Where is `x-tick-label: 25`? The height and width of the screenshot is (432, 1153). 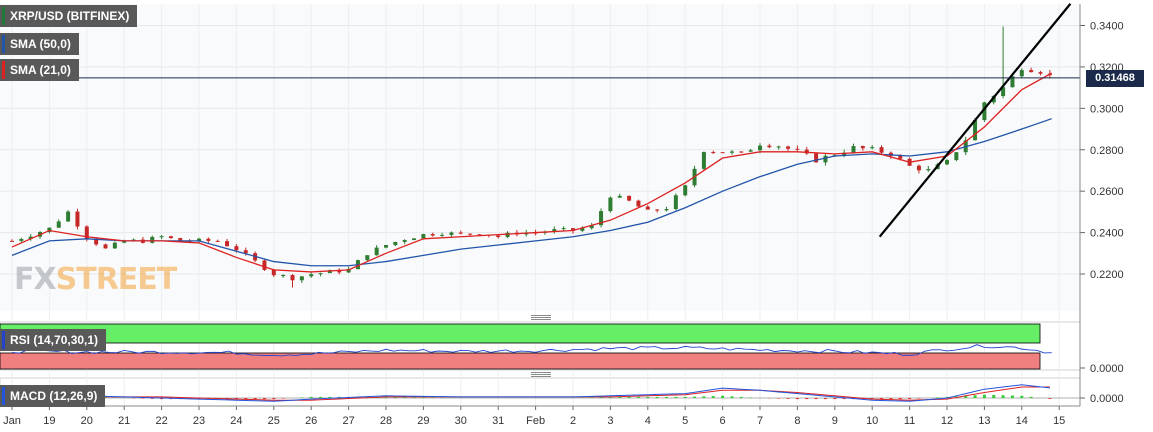 x-tick-label: 25 is located at coordinates (274, 421).